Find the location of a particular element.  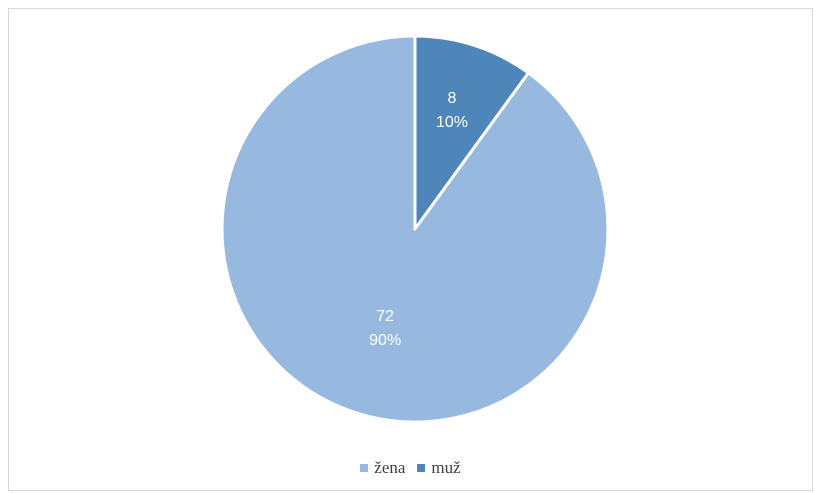

slice-value-label: 8 is located at coordinates (452, 98).